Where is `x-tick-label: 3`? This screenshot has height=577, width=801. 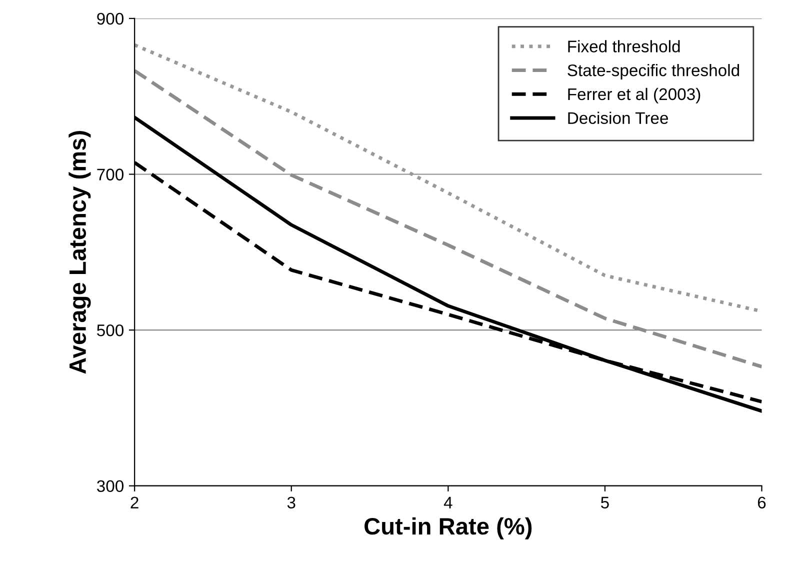 x-tick-label: 3 is located at coordinates (291, 502).